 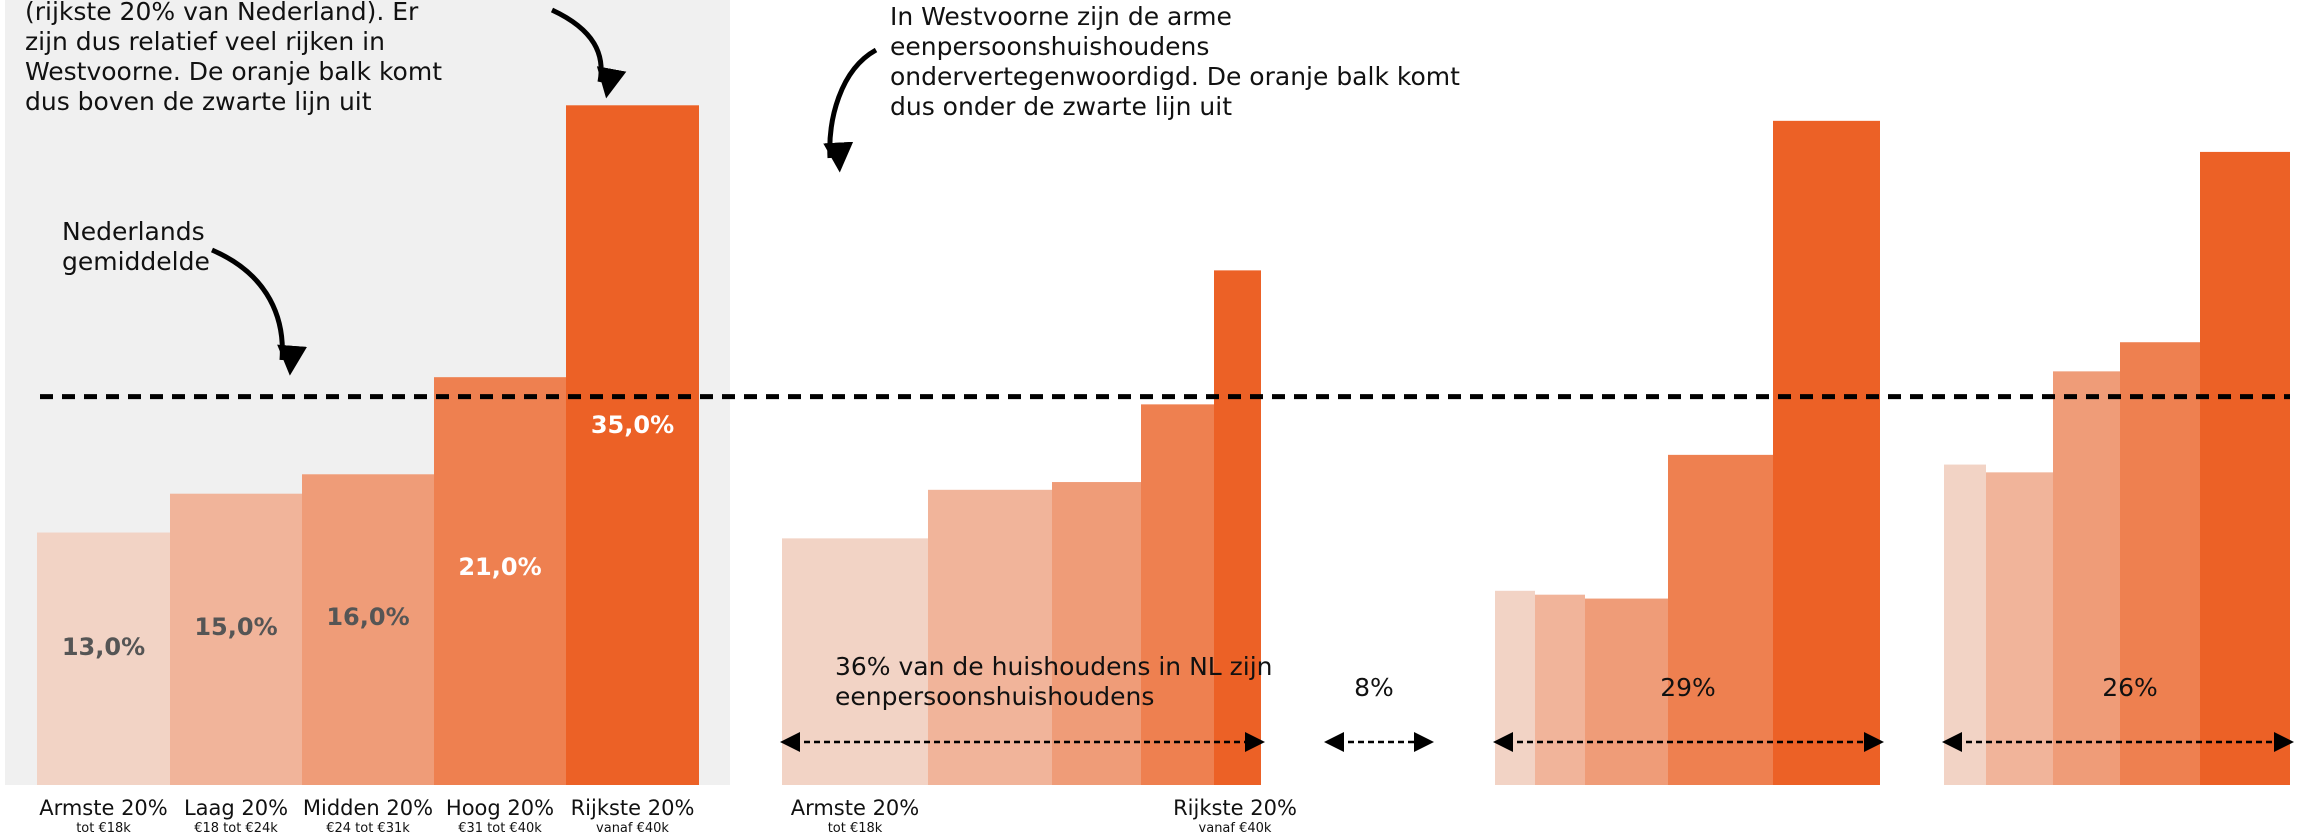 I want to click on span-label-p3: 8%, so click(x=1374, y=687).